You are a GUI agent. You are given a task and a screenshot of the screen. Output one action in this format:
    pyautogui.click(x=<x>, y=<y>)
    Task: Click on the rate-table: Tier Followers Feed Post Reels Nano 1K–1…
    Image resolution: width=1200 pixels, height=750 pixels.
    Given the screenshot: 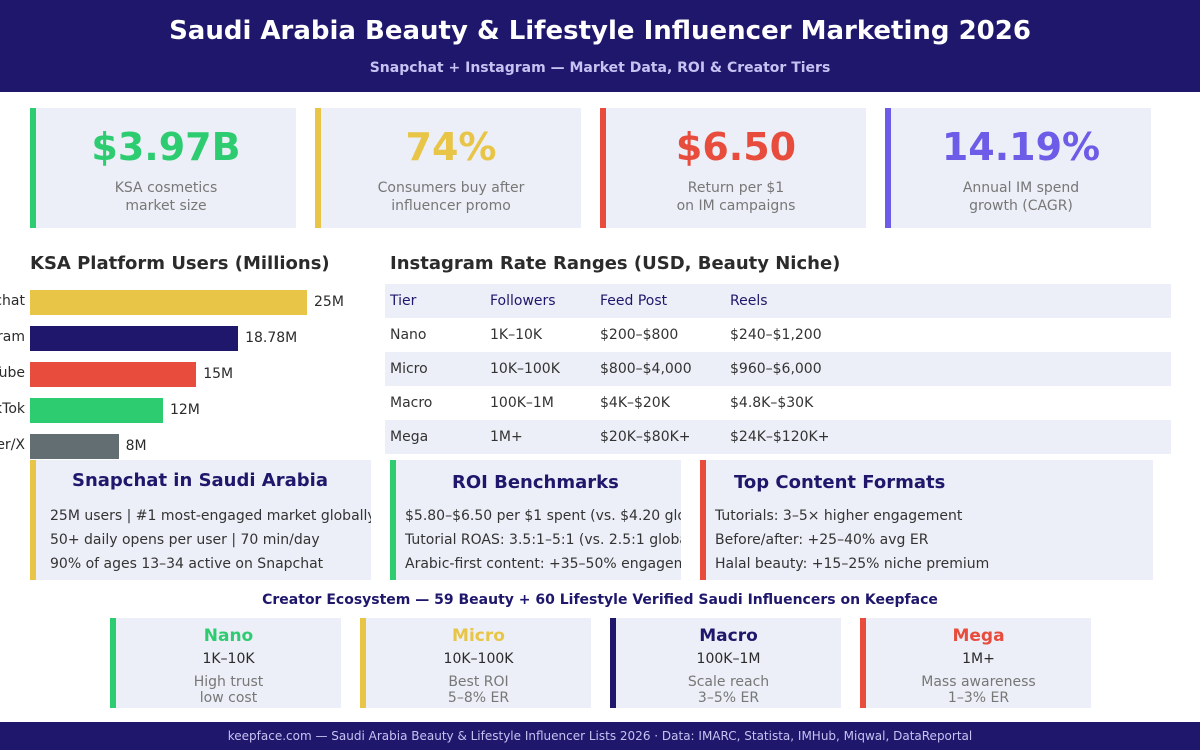 What is the action you would take?
    pyautogui.click(x=778, y=369)
    